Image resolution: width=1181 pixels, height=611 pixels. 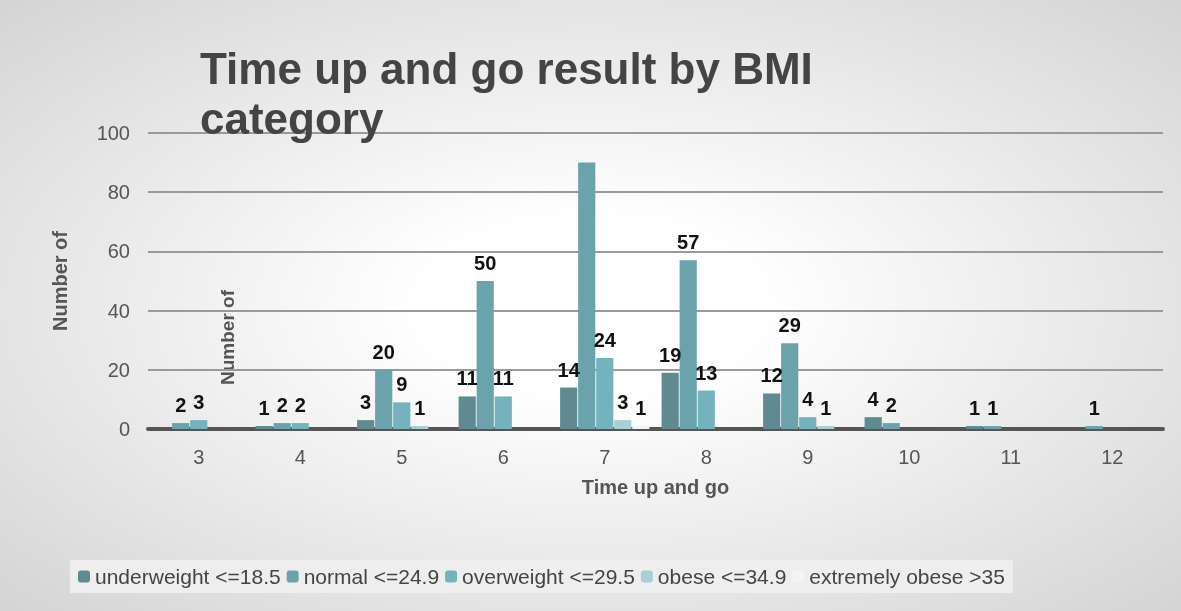 What do you see at coordinates (300, 457) in the screenshot?
I see `x-tick-label: 4` at bounding box center [300, 457].